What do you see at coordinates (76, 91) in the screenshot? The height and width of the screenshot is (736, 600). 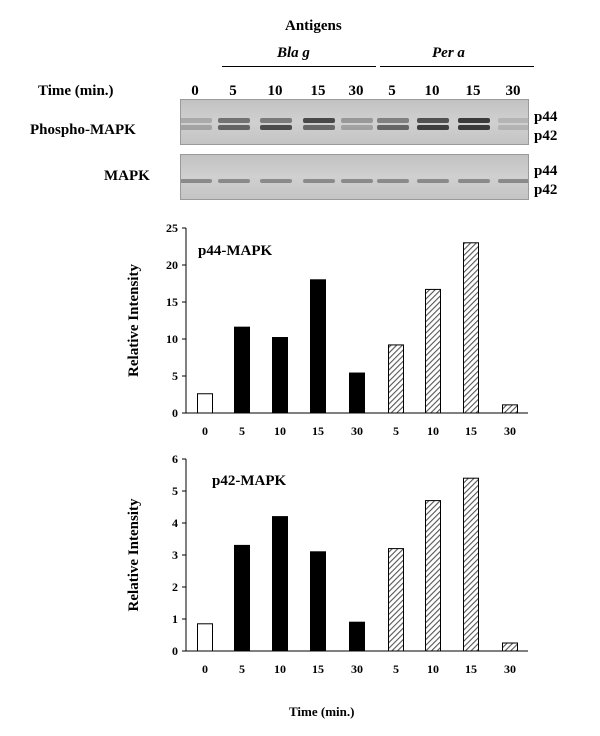 I see `time-label: Time (min.)` at bounding box center [76, 91].